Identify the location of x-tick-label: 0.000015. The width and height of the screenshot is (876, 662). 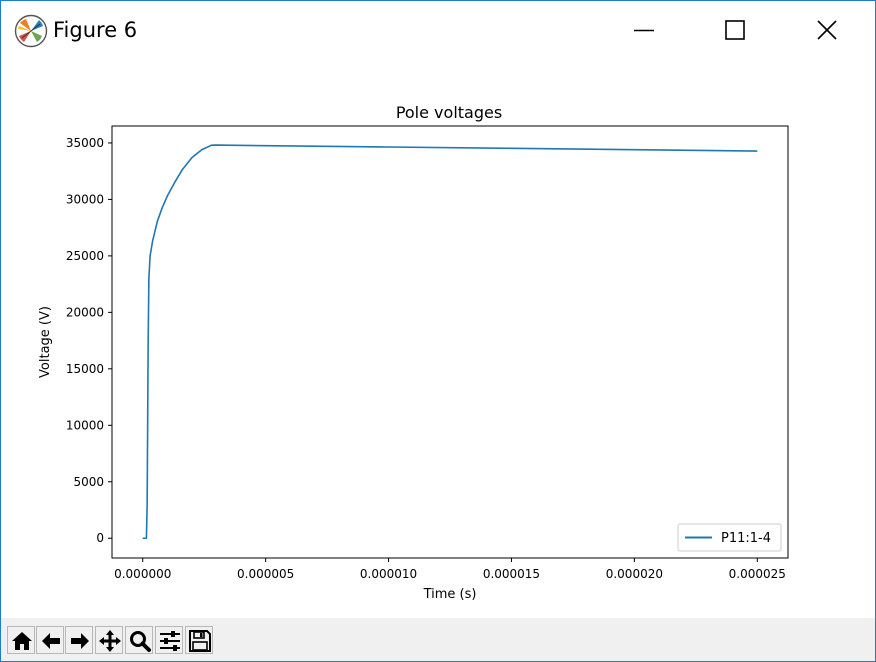
(511, 574).